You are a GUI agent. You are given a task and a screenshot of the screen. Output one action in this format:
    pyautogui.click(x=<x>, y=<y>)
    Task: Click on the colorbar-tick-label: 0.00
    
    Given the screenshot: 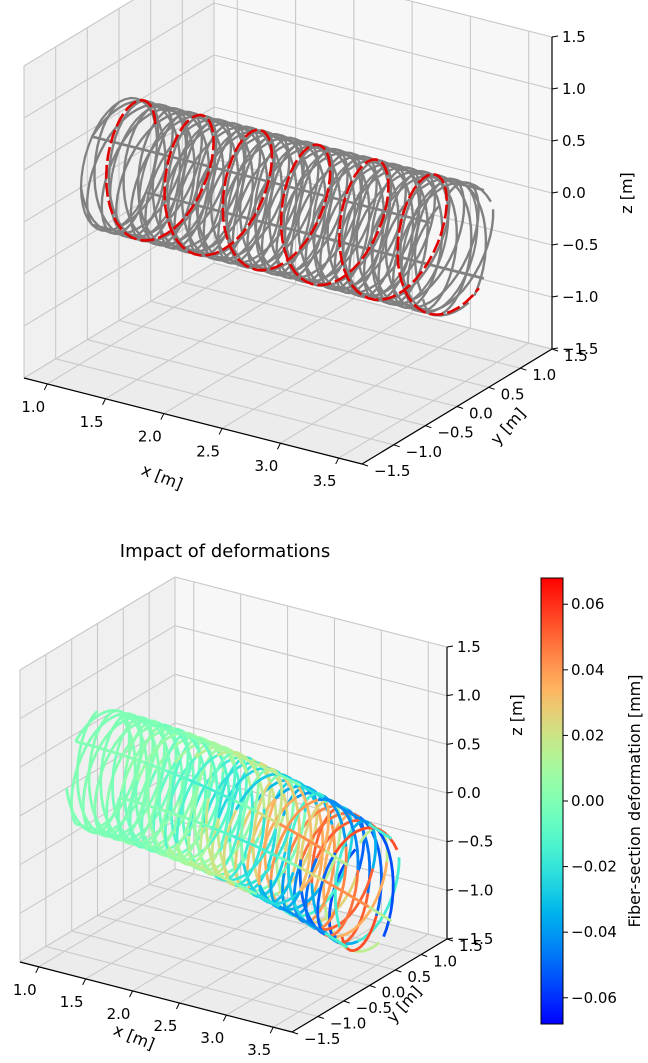 What is the action you would take?
    pyautogui.click(x=587, y=801)
    